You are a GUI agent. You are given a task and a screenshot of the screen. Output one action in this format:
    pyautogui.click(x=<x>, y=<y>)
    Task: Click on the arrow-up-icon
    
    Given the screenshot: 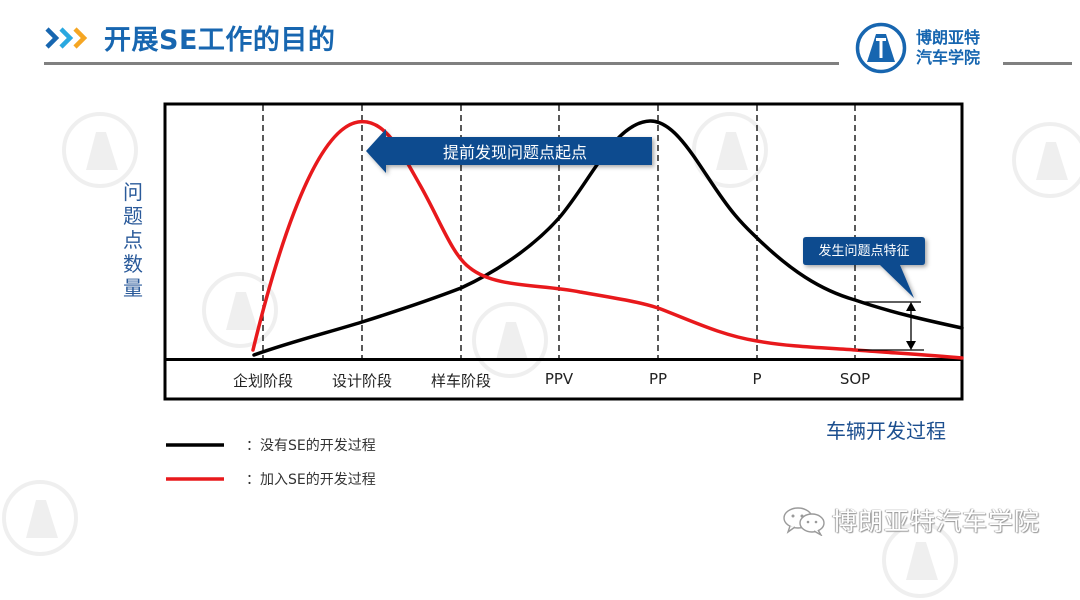 What is the action you would take?
    pyautogui.click(x=911, y=306)
    